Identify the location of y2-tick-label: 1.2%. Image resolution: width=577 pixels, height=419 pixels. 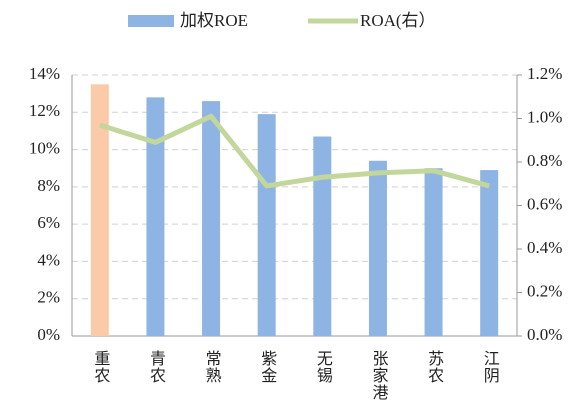
(544, 73).